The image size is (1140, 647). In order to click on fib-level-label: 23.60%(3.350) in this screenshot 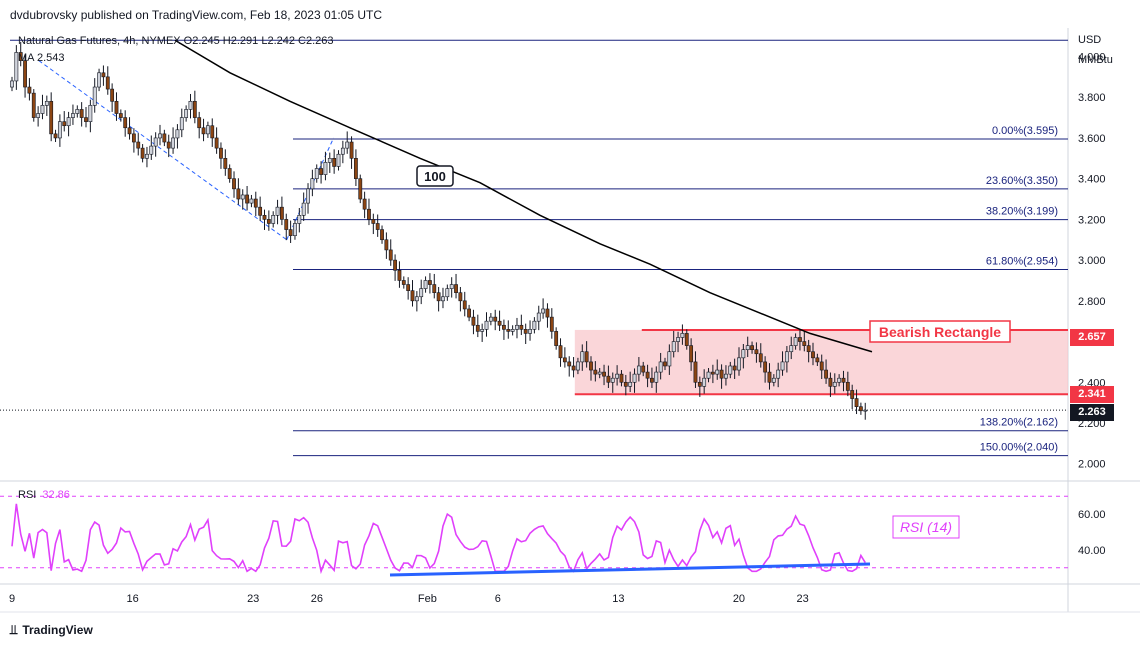, I will do `click(1022, 181)`.